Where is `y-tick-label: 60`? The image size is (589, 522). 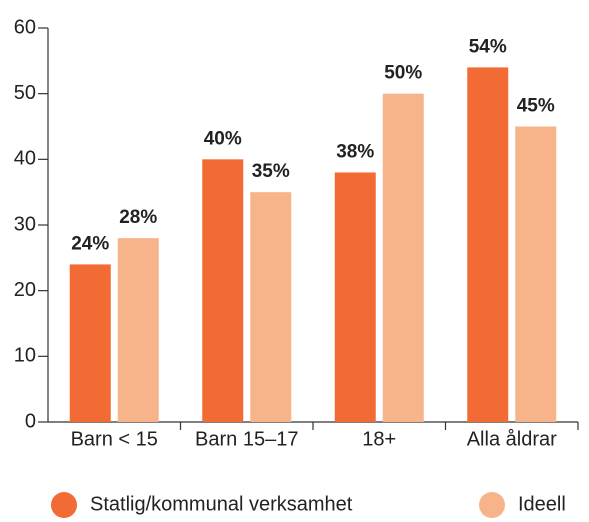 y-tick-label: 60 is located at coordinates (25, 27).